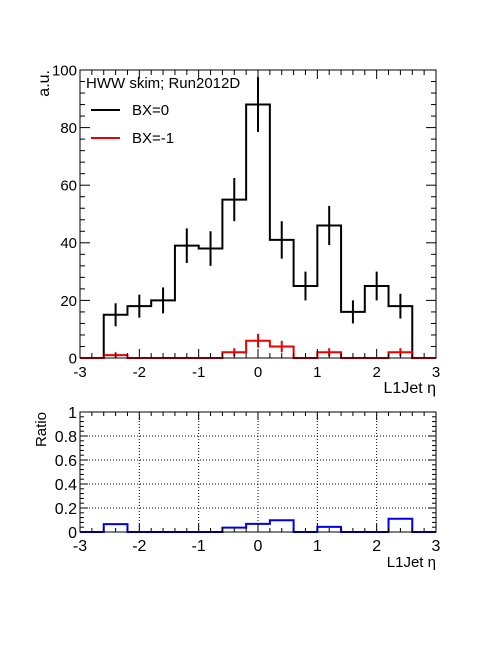 This screenshot has width=496, height=672. I want to click on y-tick-label: 0.6, so click(66, 461).